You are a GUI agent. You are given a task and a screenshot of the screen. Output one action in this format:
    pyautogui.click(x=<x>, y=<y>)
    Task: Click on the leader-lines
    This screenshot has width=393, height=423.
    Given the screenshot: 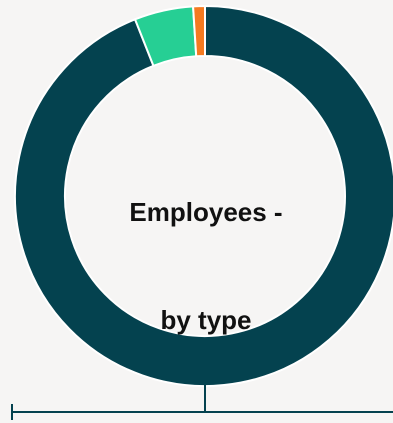 What is the action you would take?
    pyautogui.click(x=202, y=402)
    